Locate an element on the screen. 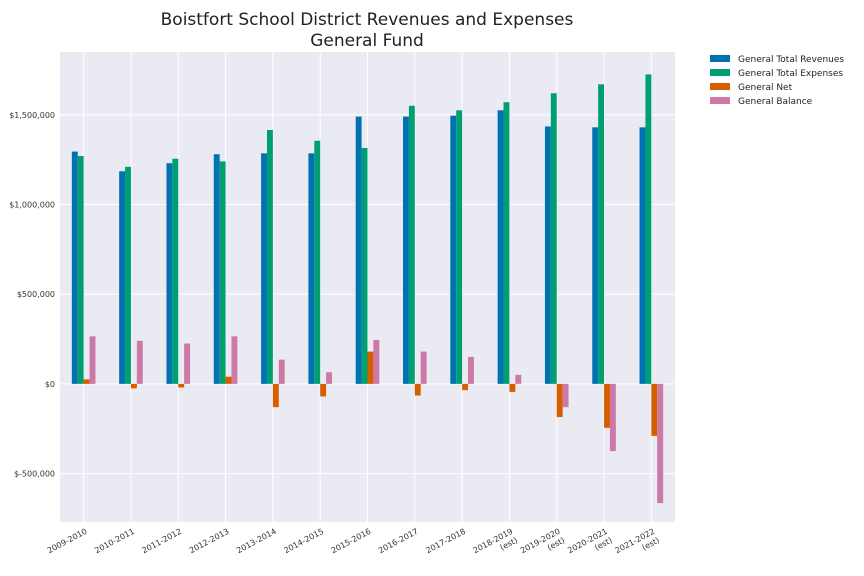  legend-label: General Net is located at coordinates (765, 88).